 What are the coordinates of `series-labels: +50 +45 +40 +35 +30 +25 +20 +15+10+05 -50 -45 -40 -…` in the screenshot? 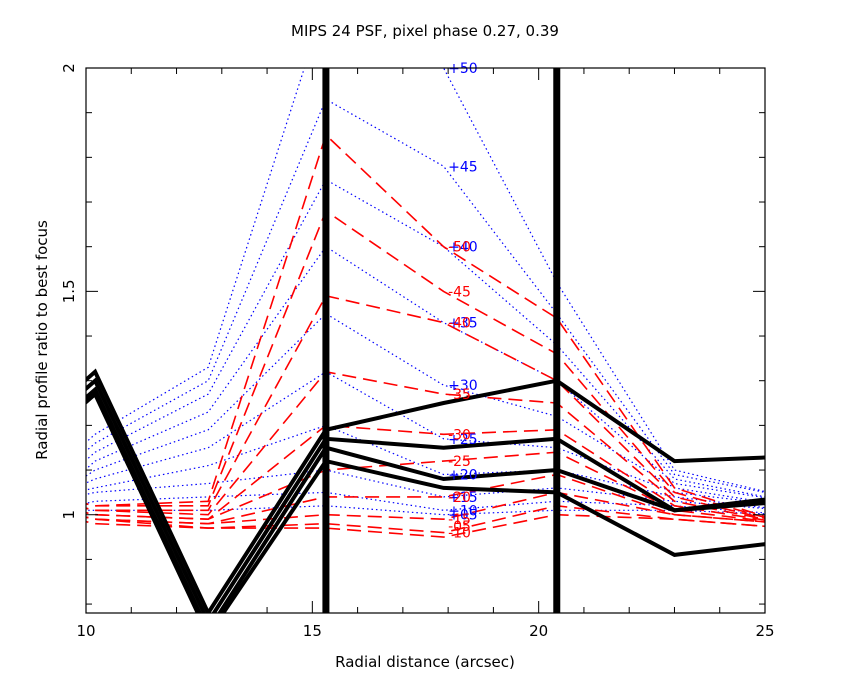 It's located at (463, 301).